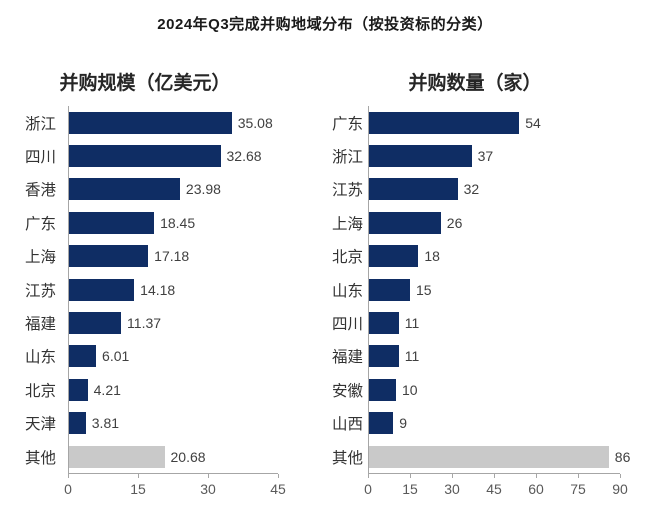 This screenshot has height=524, width=650. Describe the element at coordinates (173, 122) in the screenshot. I see `bar-track: 35.08` at that location.